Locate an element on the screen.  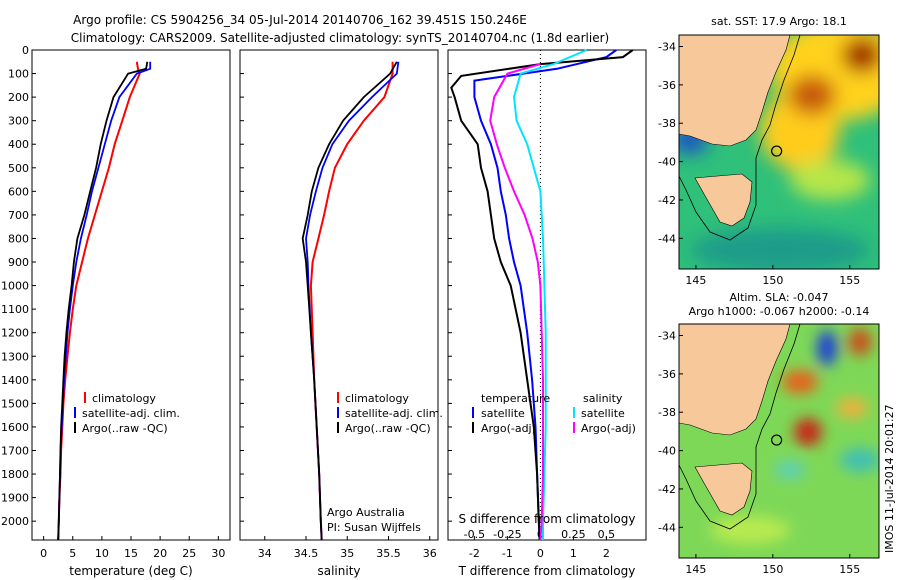
salinity-x-axis: 34 34.5 35 35.5 36 is located at coordinates (347, 548).